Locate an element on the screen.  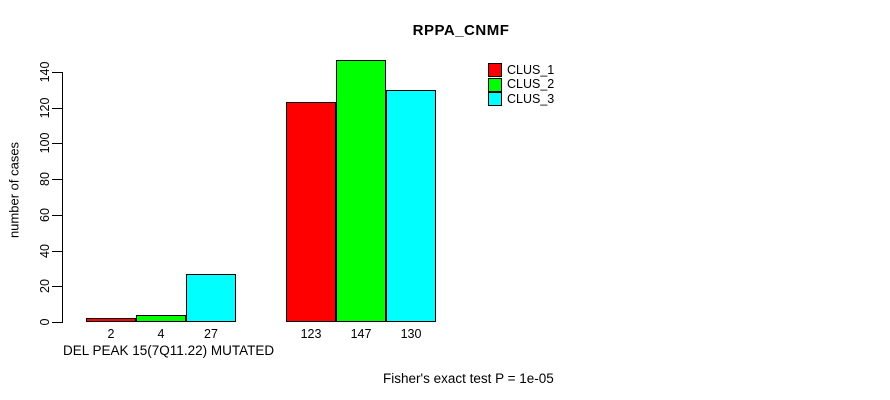
y-axis-tick-label: 20 is located at coordinates (45, 286).